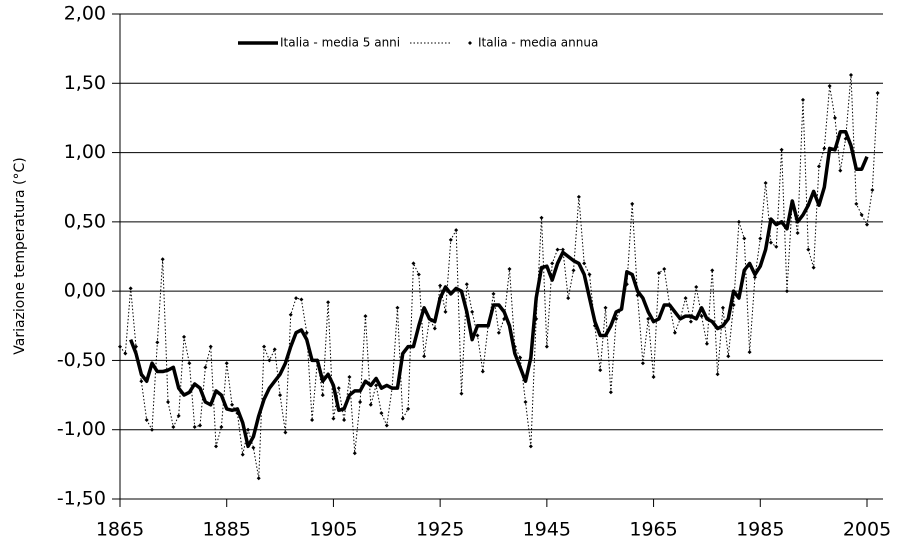 Image resolution: width=903 pixels, height=554 pixels. I want to click on x-tick-label: 1945, so click(547, 530).